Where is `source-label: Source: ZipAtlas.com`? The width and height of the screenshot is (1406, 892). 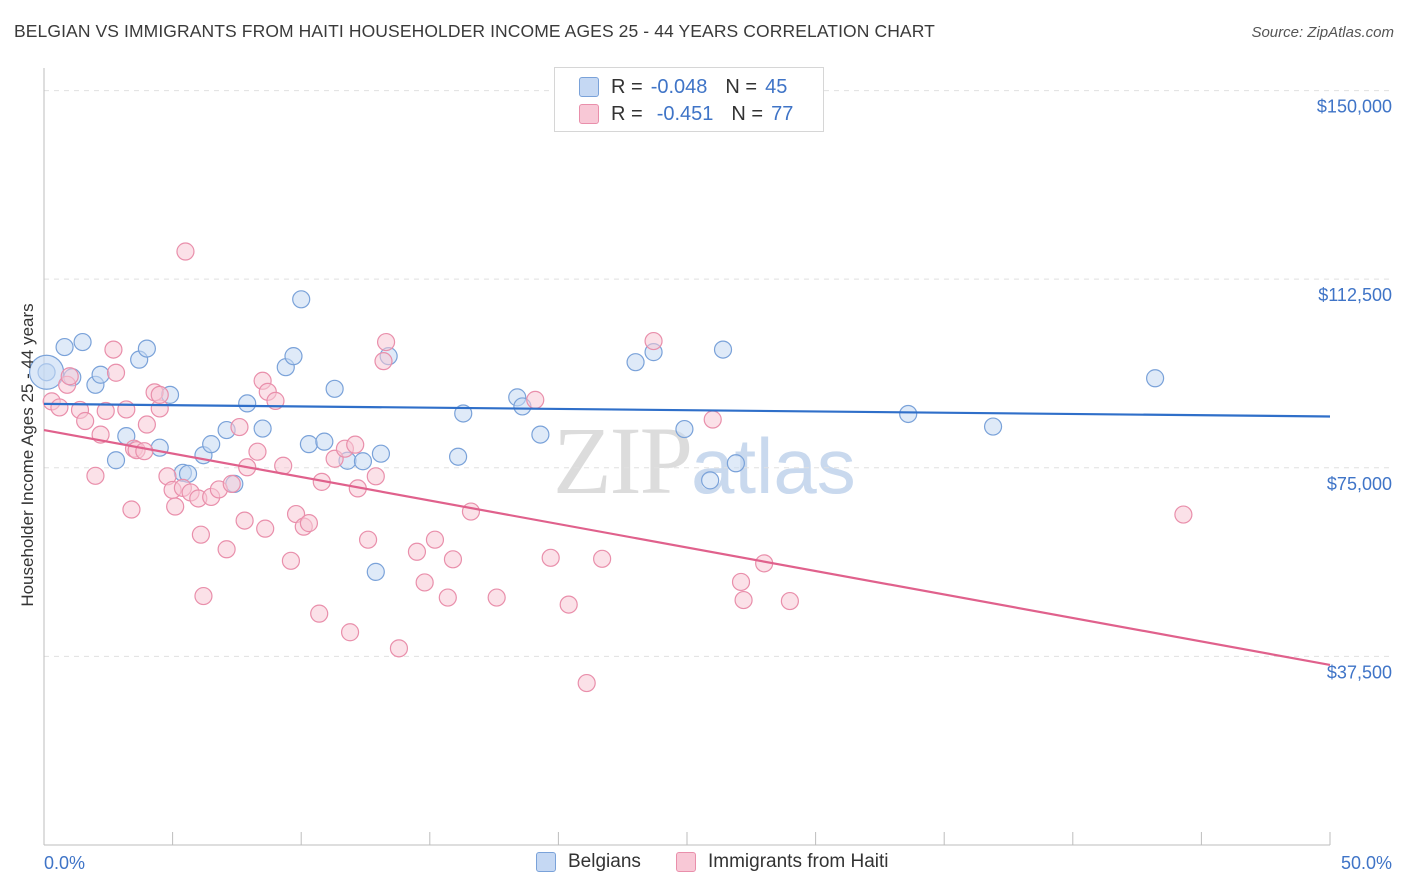 source-label: Source: ZipAtlas.com is located at coordinates (1322, 32).